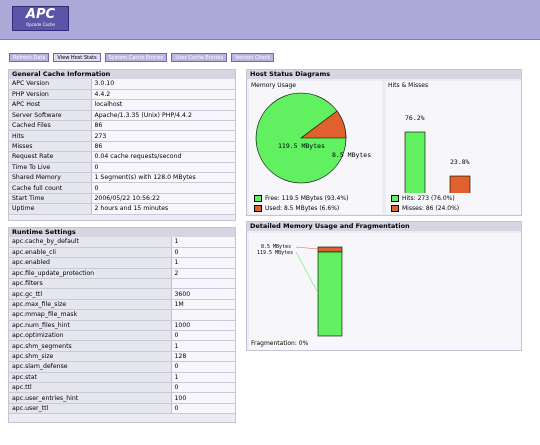 The image size is (540, 445). Describe the element at coordinates (163, 136) in the screenshot. I see `general-cache-value: 273` at that location.